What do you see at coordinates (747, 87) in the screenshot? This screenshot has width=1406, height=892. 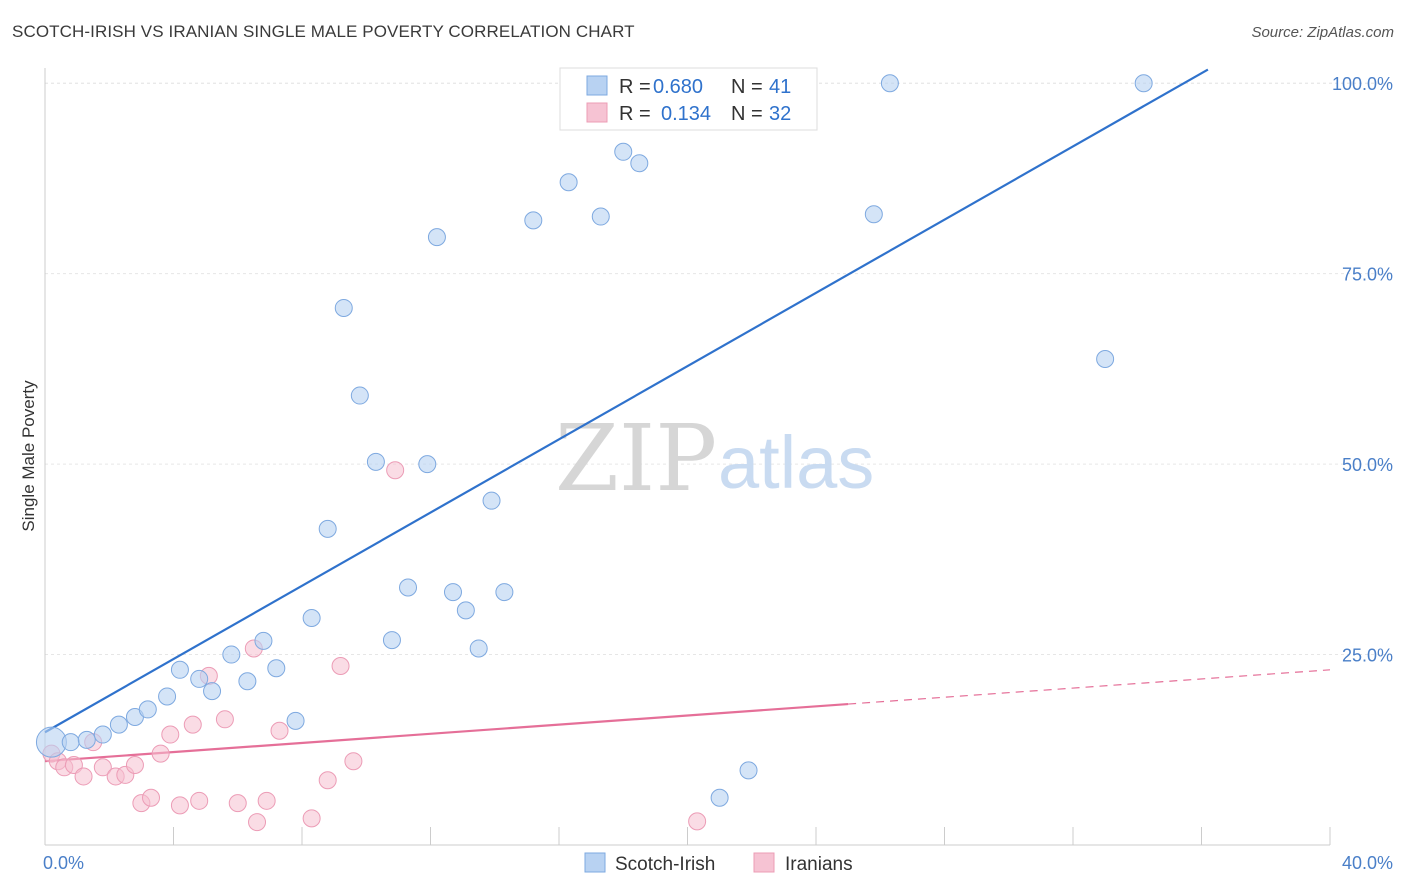 I see `legend-n-label-1: N =` at bounding box center [747, 87].